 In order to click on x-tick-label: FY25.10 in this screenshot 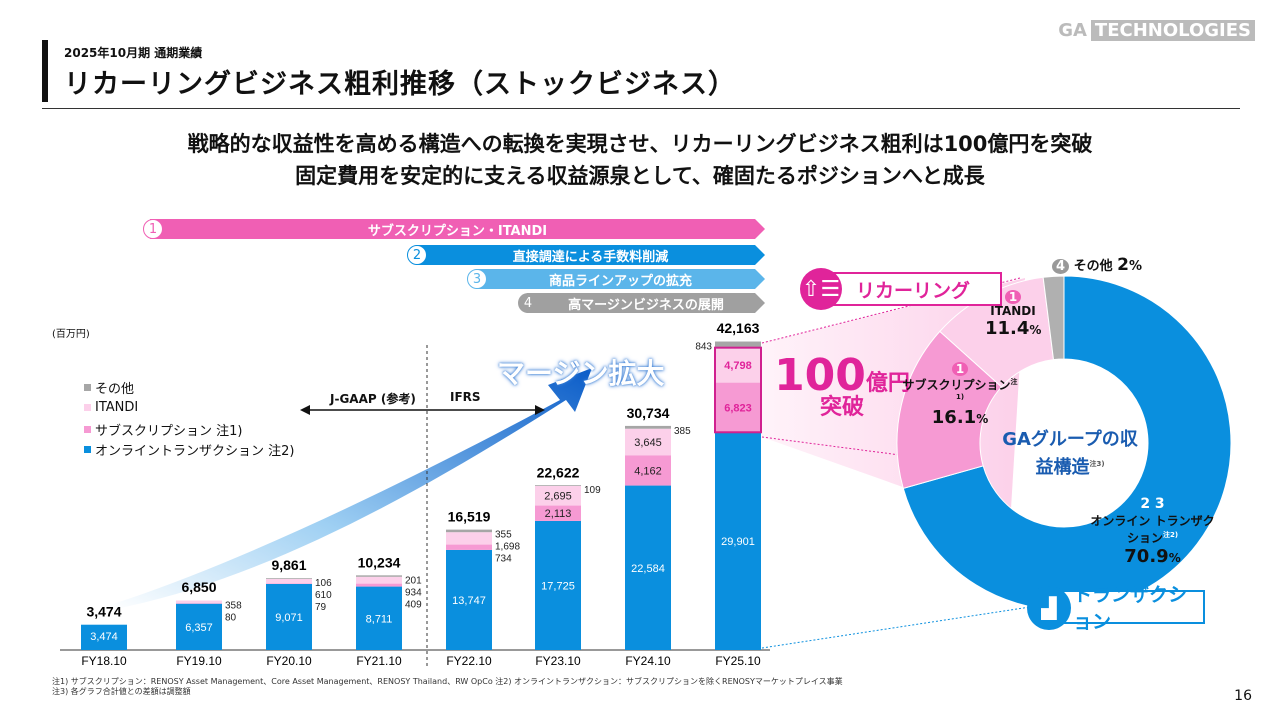, I will do `click(738, 661)`.